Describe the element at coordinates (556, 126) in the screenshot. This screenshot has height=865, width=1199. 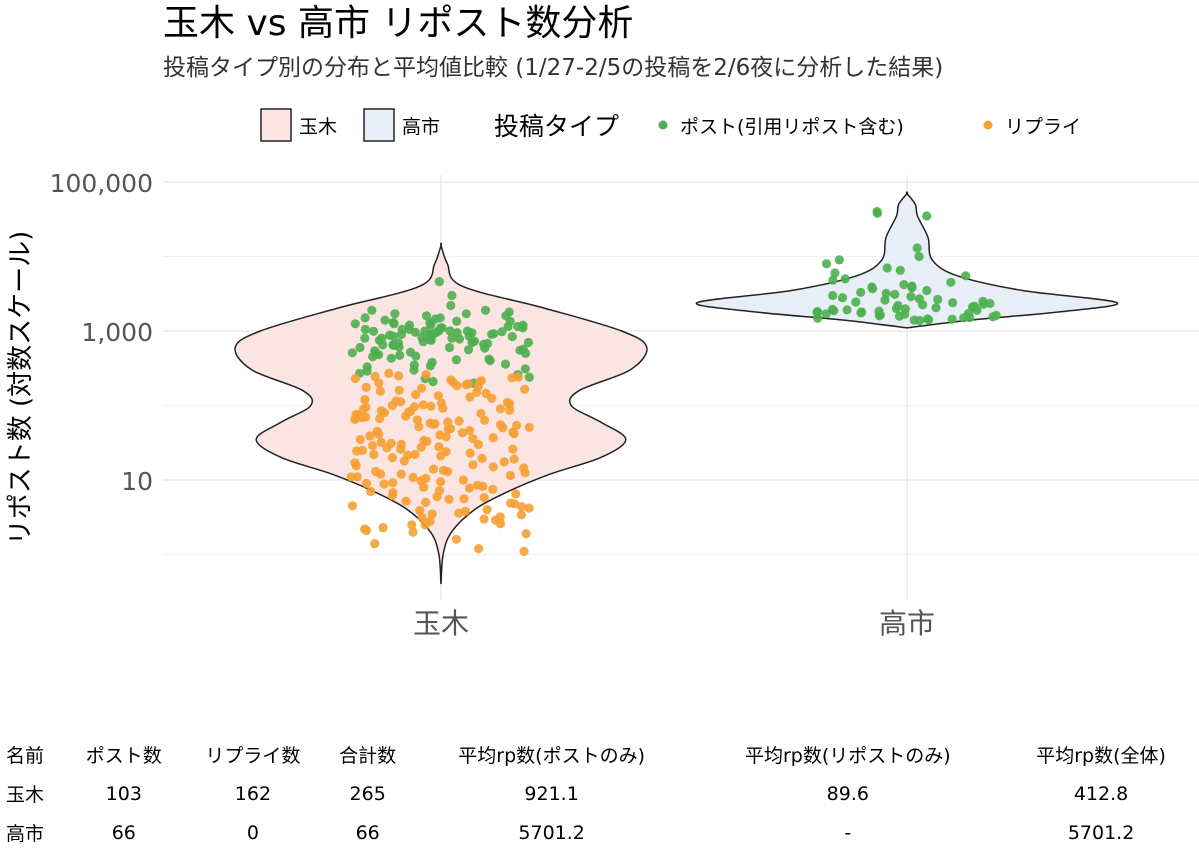
I see `legend-title-post-type: 投稿タイプ` at that location.